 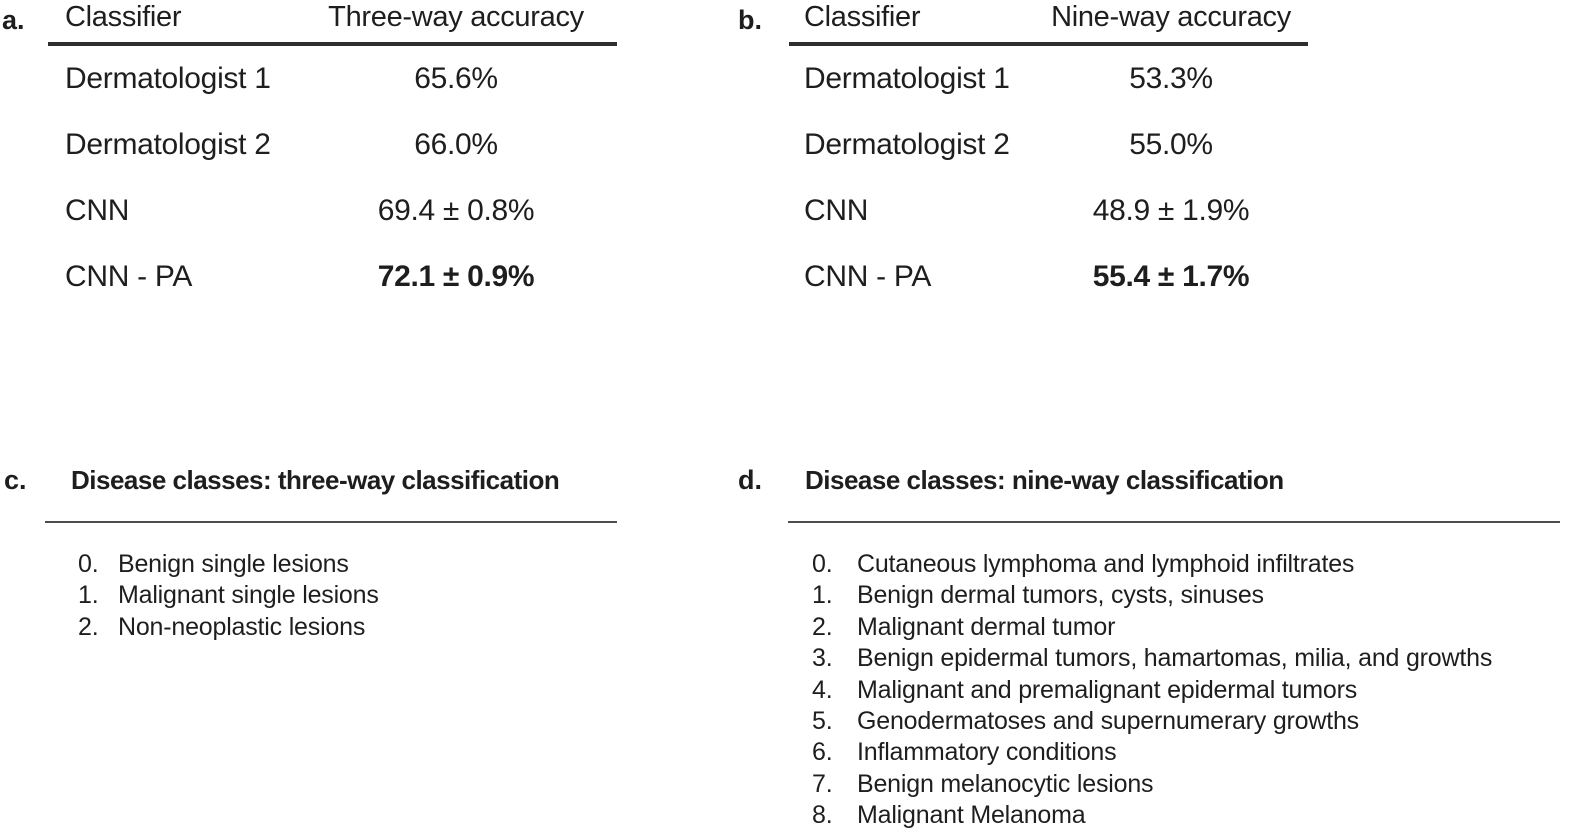 What do you see at coordinates (1171, 276) in the screenshot?
I see `accuracy-value: 55.4 ± 1.7%` at bounding box center [1171, 276].